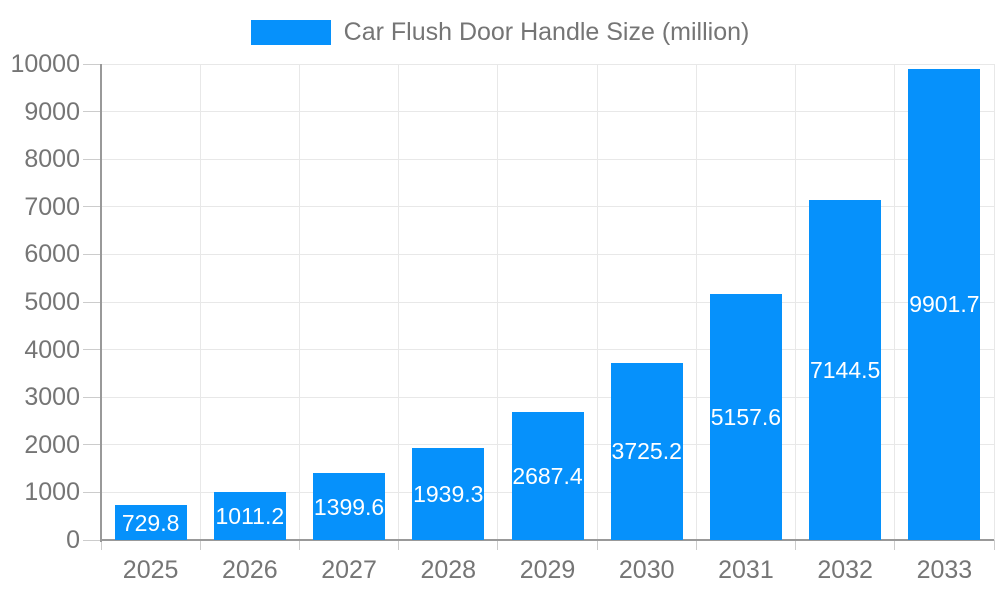 The width and height of the screenshot is (1000, 600). I want to click on x-axis-line, so click(547, 540).